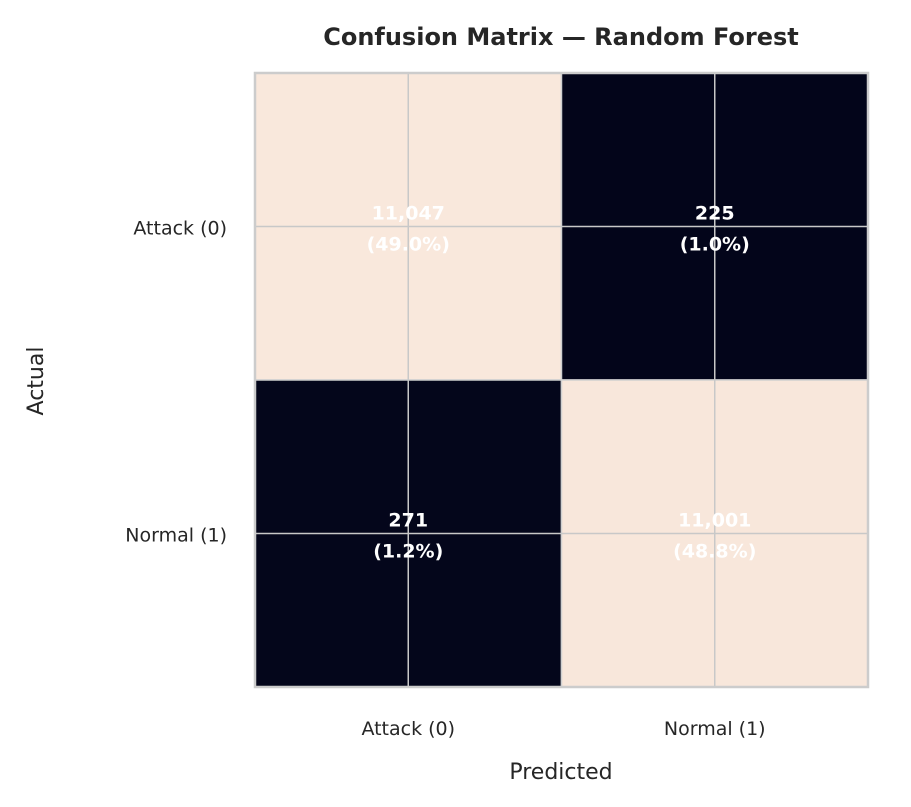 This screenshot has width=911, height=807. What do you see at coordinates (560, 772) in the screenshot?
I see `x-axis-label: Predicted` at bounding box center [560, 772].